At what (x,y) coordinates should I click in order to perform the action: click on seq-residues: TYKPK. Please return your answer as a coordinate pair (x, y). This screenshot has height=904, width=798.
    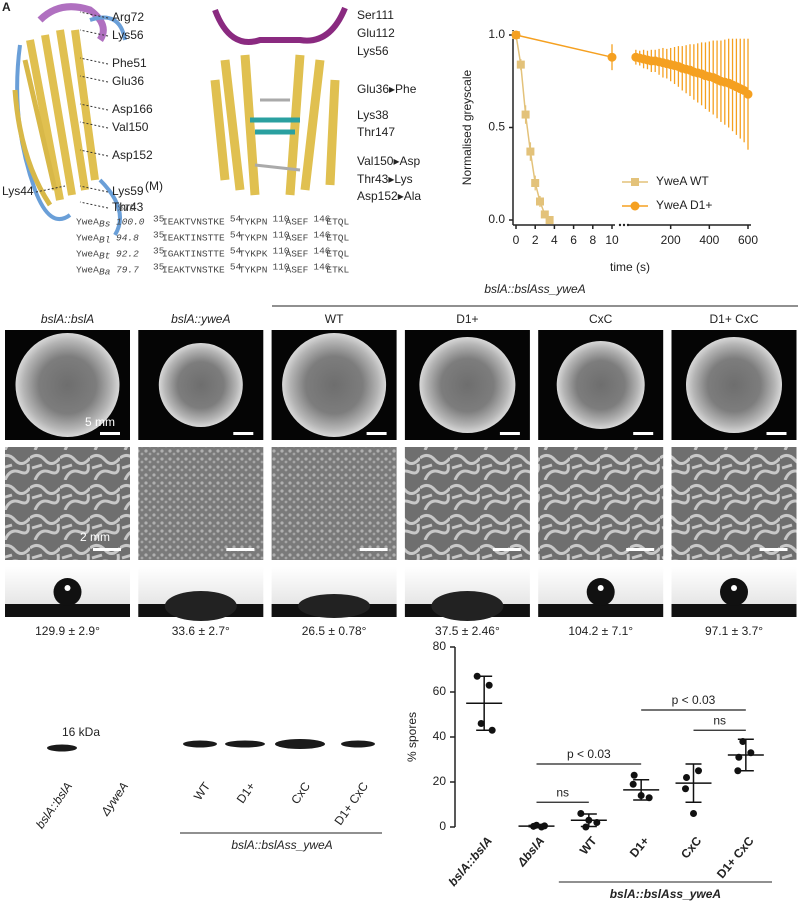
    Looking at the image, I should click on (253, 254).